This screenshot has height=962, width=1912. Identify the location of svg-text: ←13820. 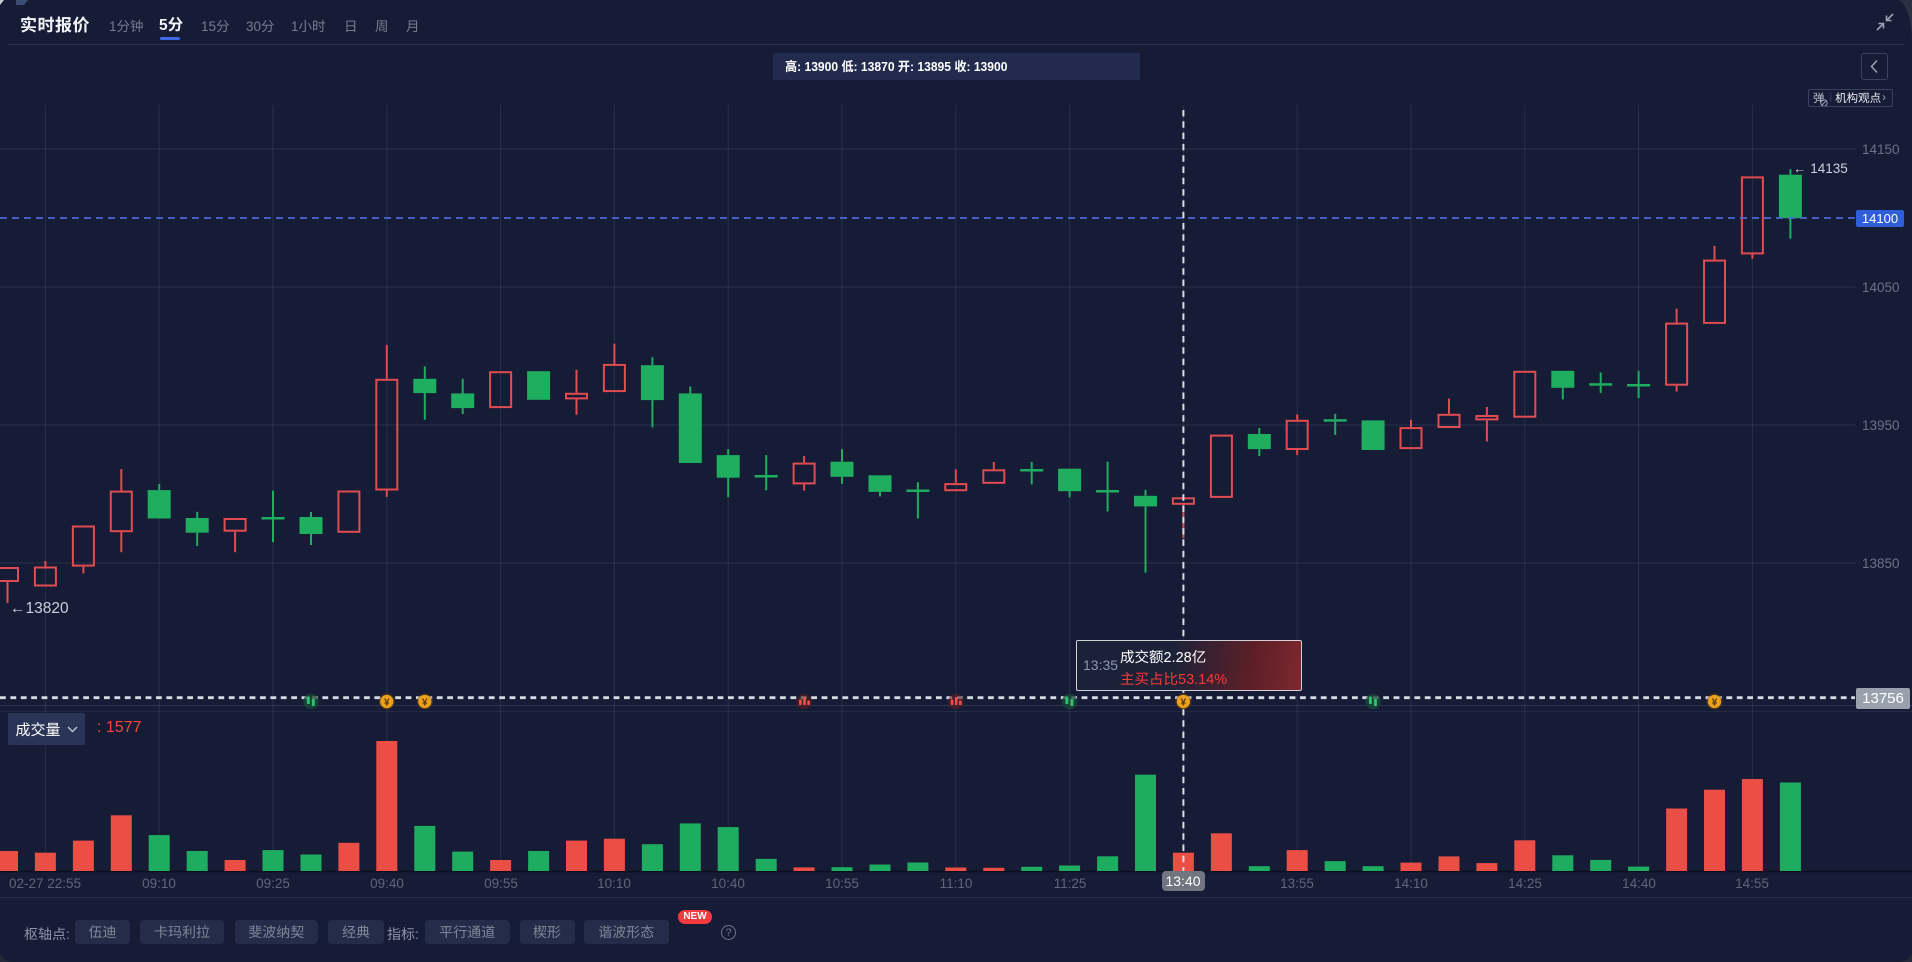
(39, 608).